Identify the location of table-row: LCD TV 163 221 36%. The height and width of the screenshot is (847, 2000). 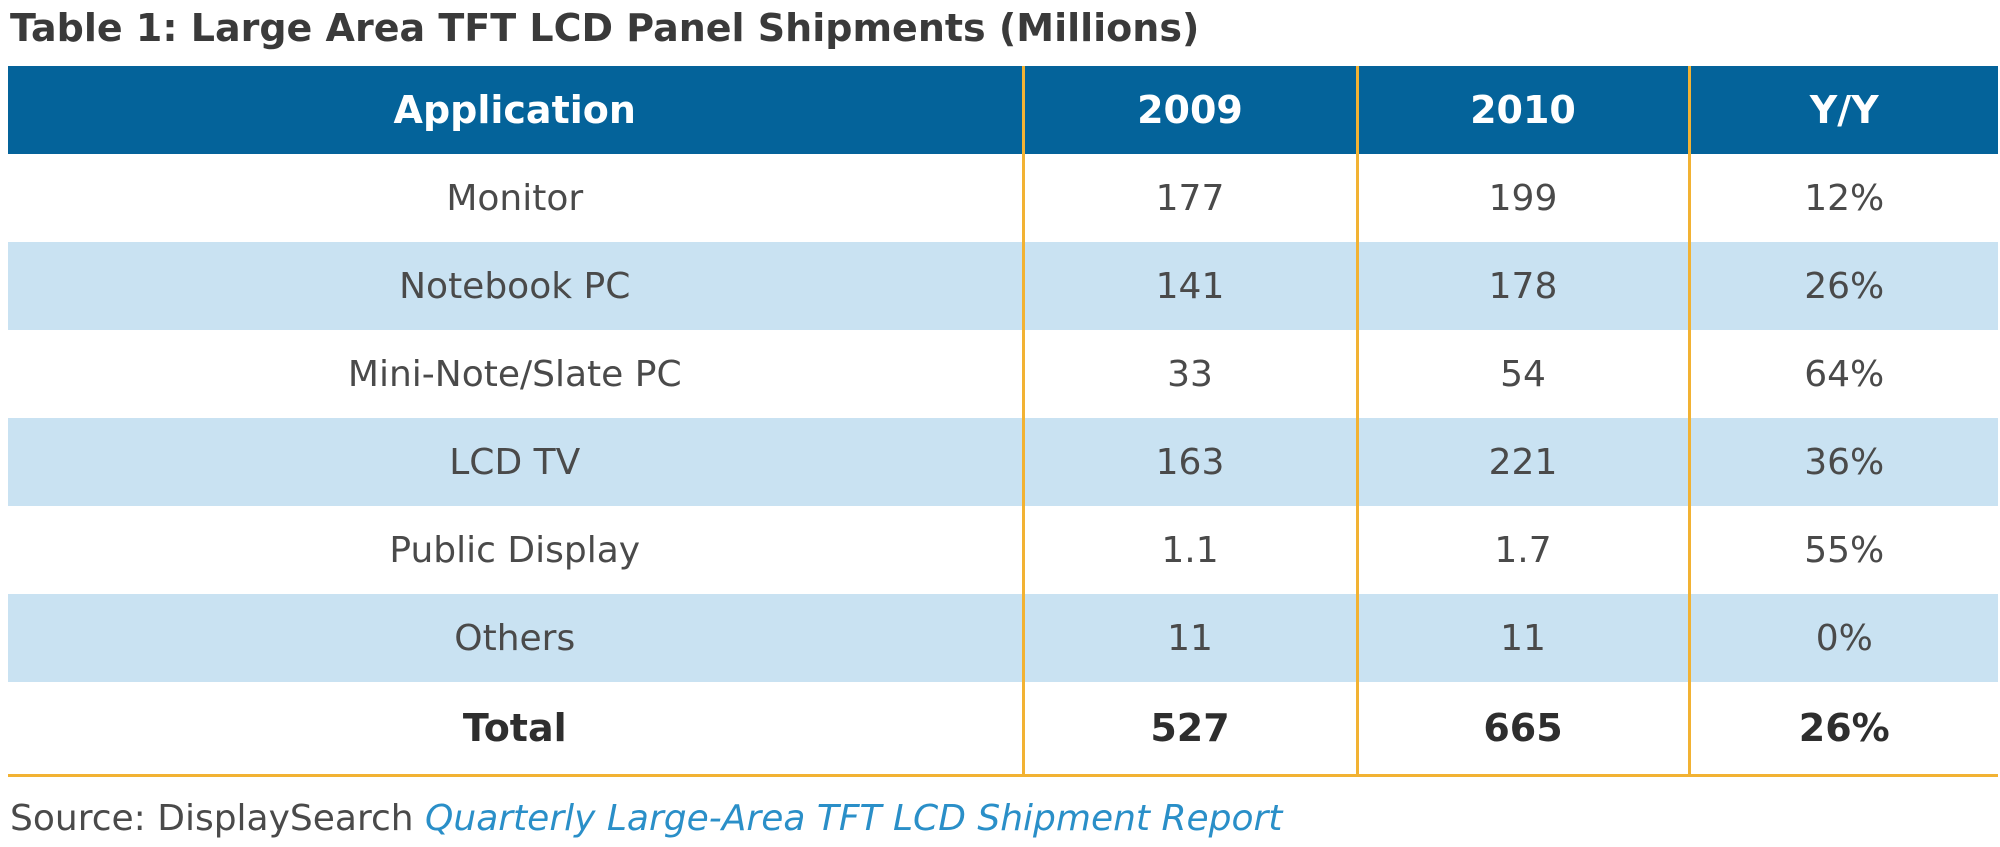
(1003, 462).